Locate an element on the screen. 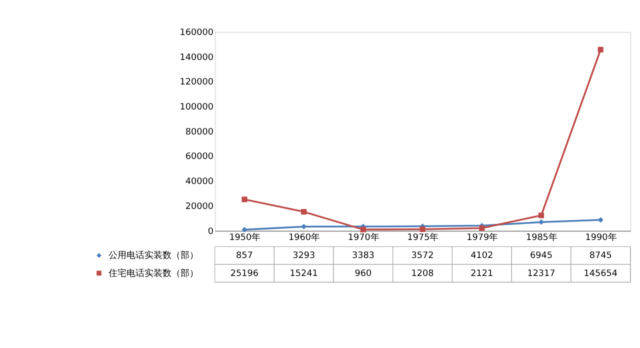  data-label: 12317 is located at coordinates (541, 273).